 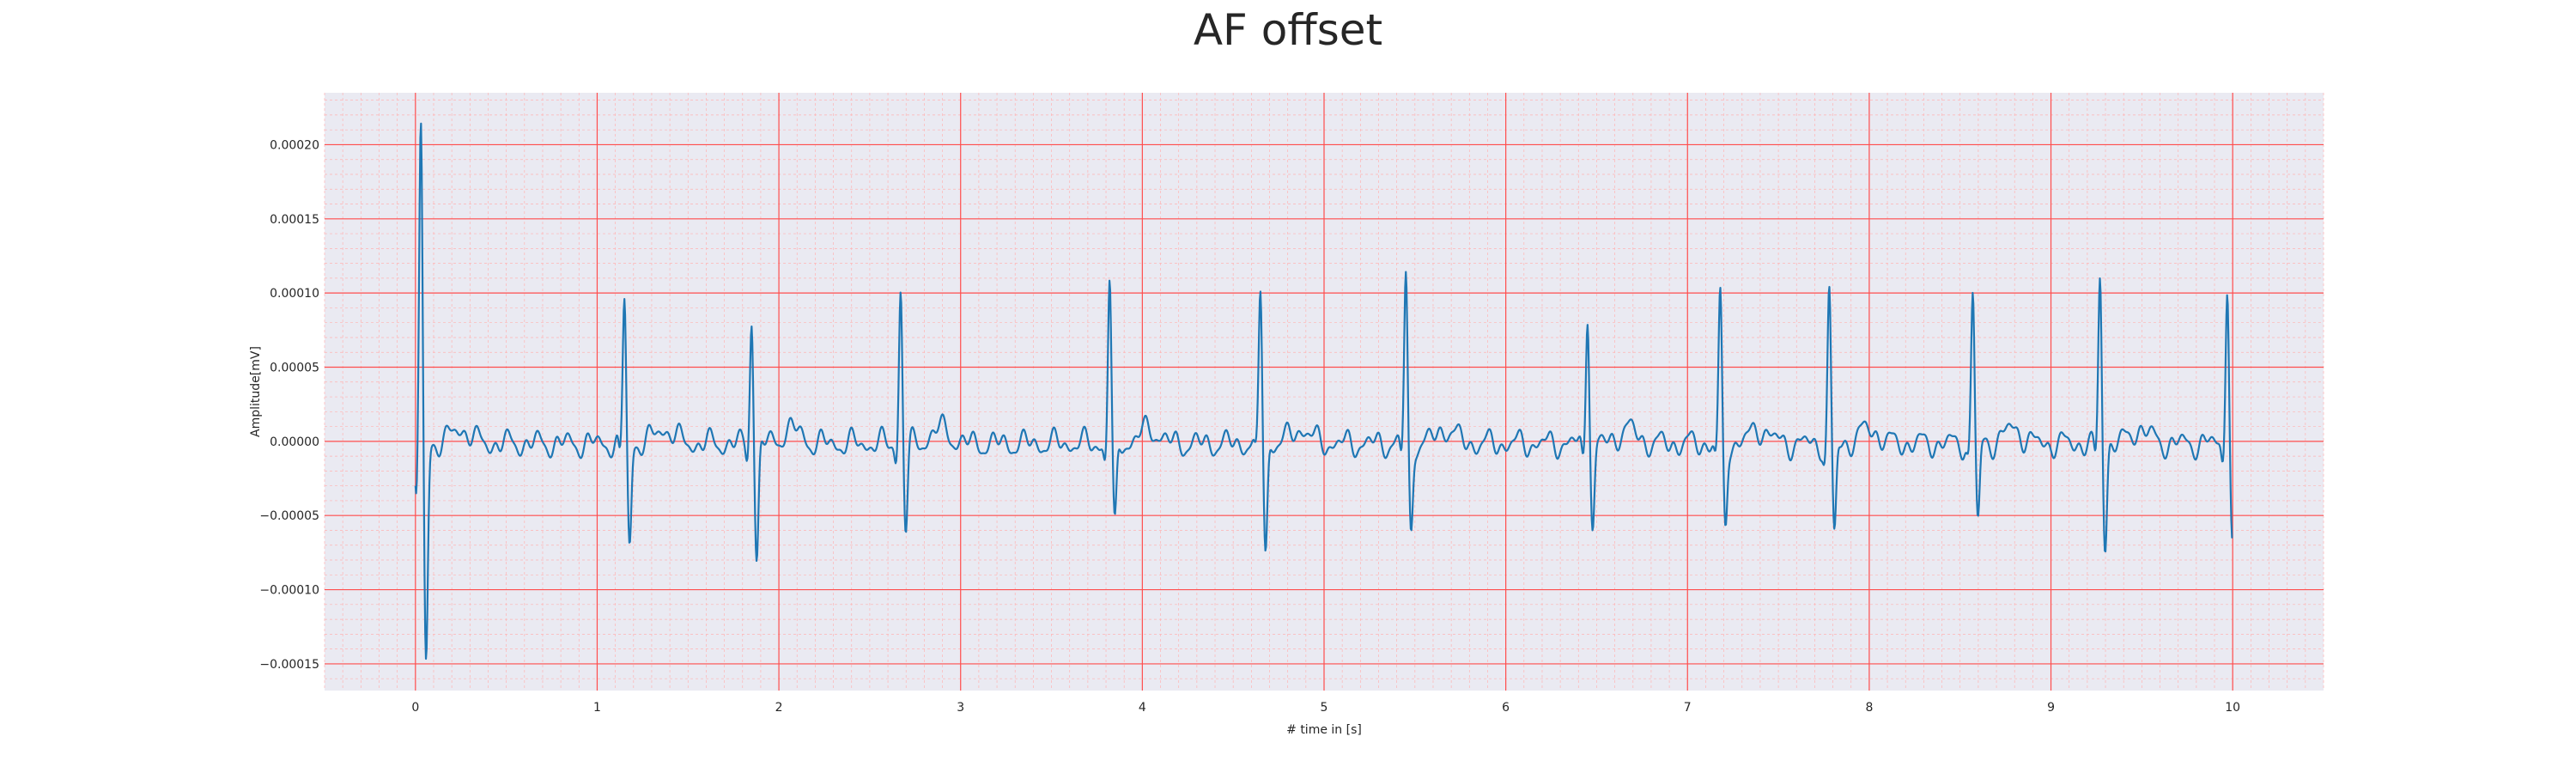 I want to click on x-tick-label: 4, so click(x=1142, y=708).